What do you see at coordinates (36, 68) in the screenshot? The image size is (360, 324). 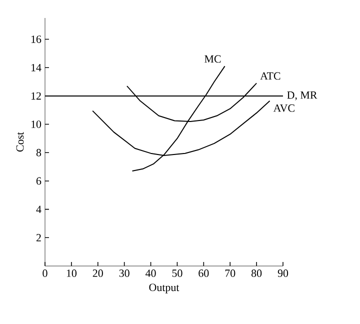 I see `y-tick-label: 14` at bounding box center [36, 68].